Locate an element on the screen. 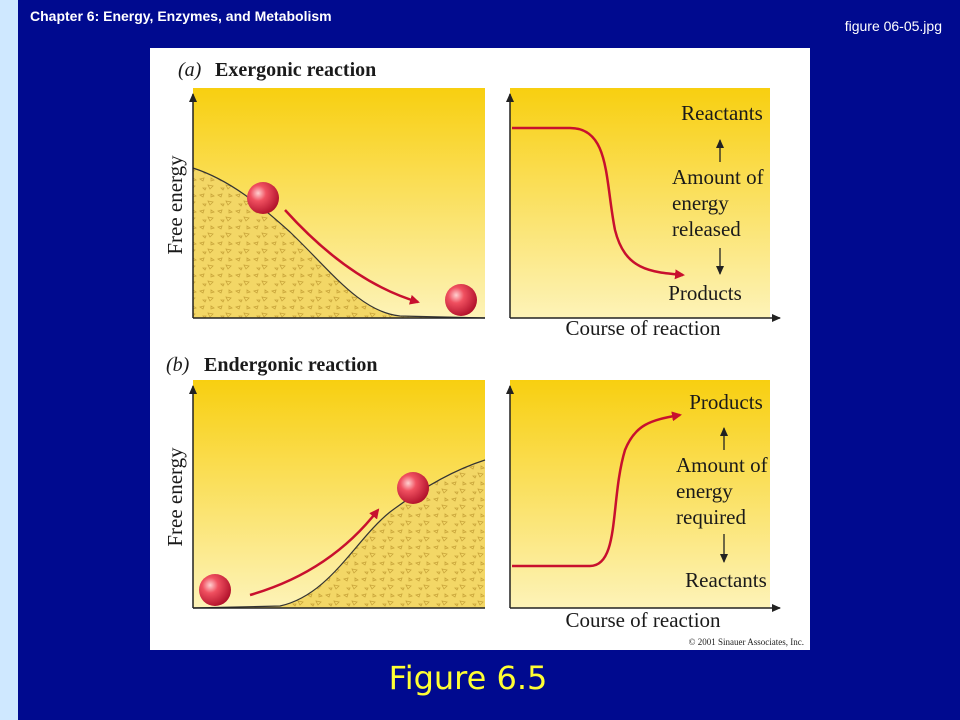 This screenshot has width=960, height=720. side-stripe is located at coordinates (9, 360).